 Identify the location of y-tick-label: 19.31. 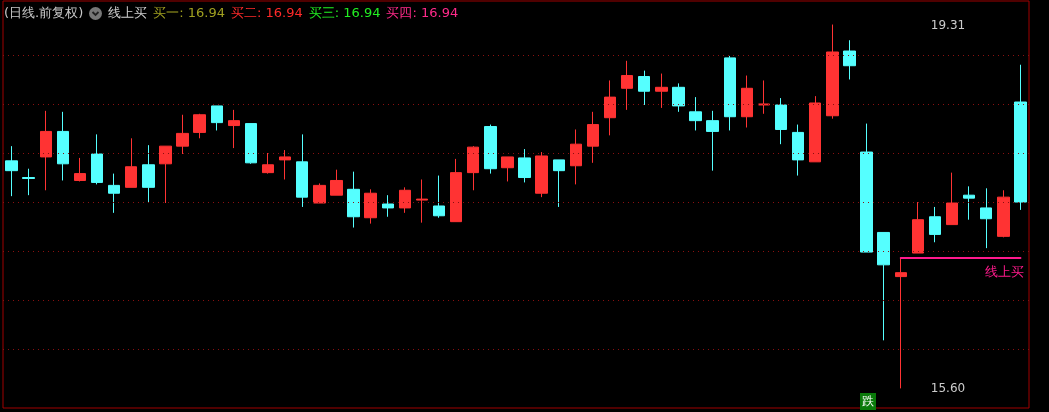
(948, 24).